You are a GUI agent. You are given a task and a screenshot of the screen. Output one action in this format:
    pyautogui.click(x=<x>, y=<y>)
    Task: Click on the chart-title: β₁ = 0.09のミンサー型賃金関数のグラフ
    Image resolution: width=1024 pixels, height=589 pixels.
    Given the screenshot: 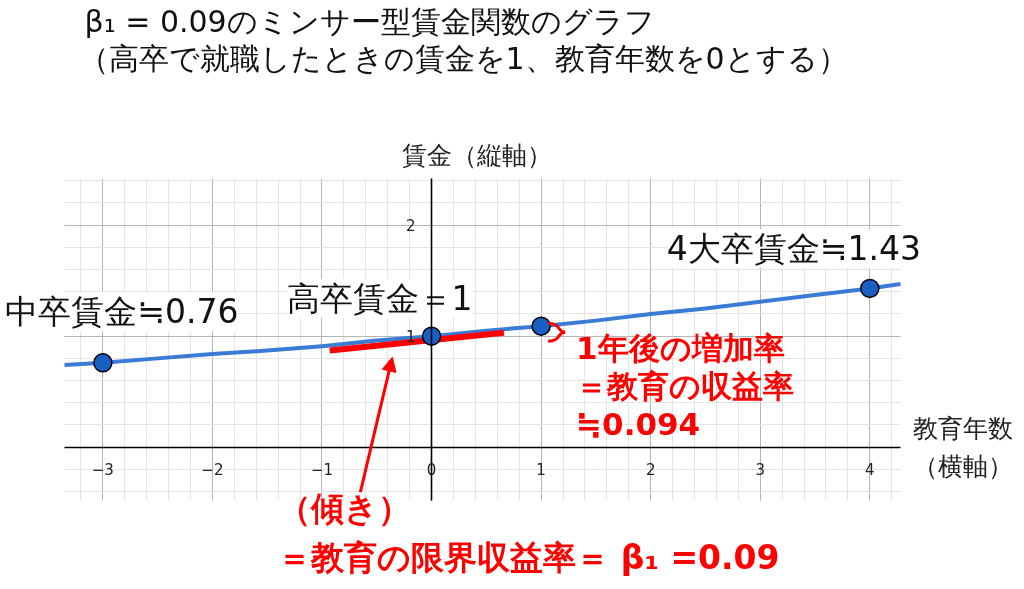 What is the action you would take?
    pyautogui.click(x=369, y=21)
    